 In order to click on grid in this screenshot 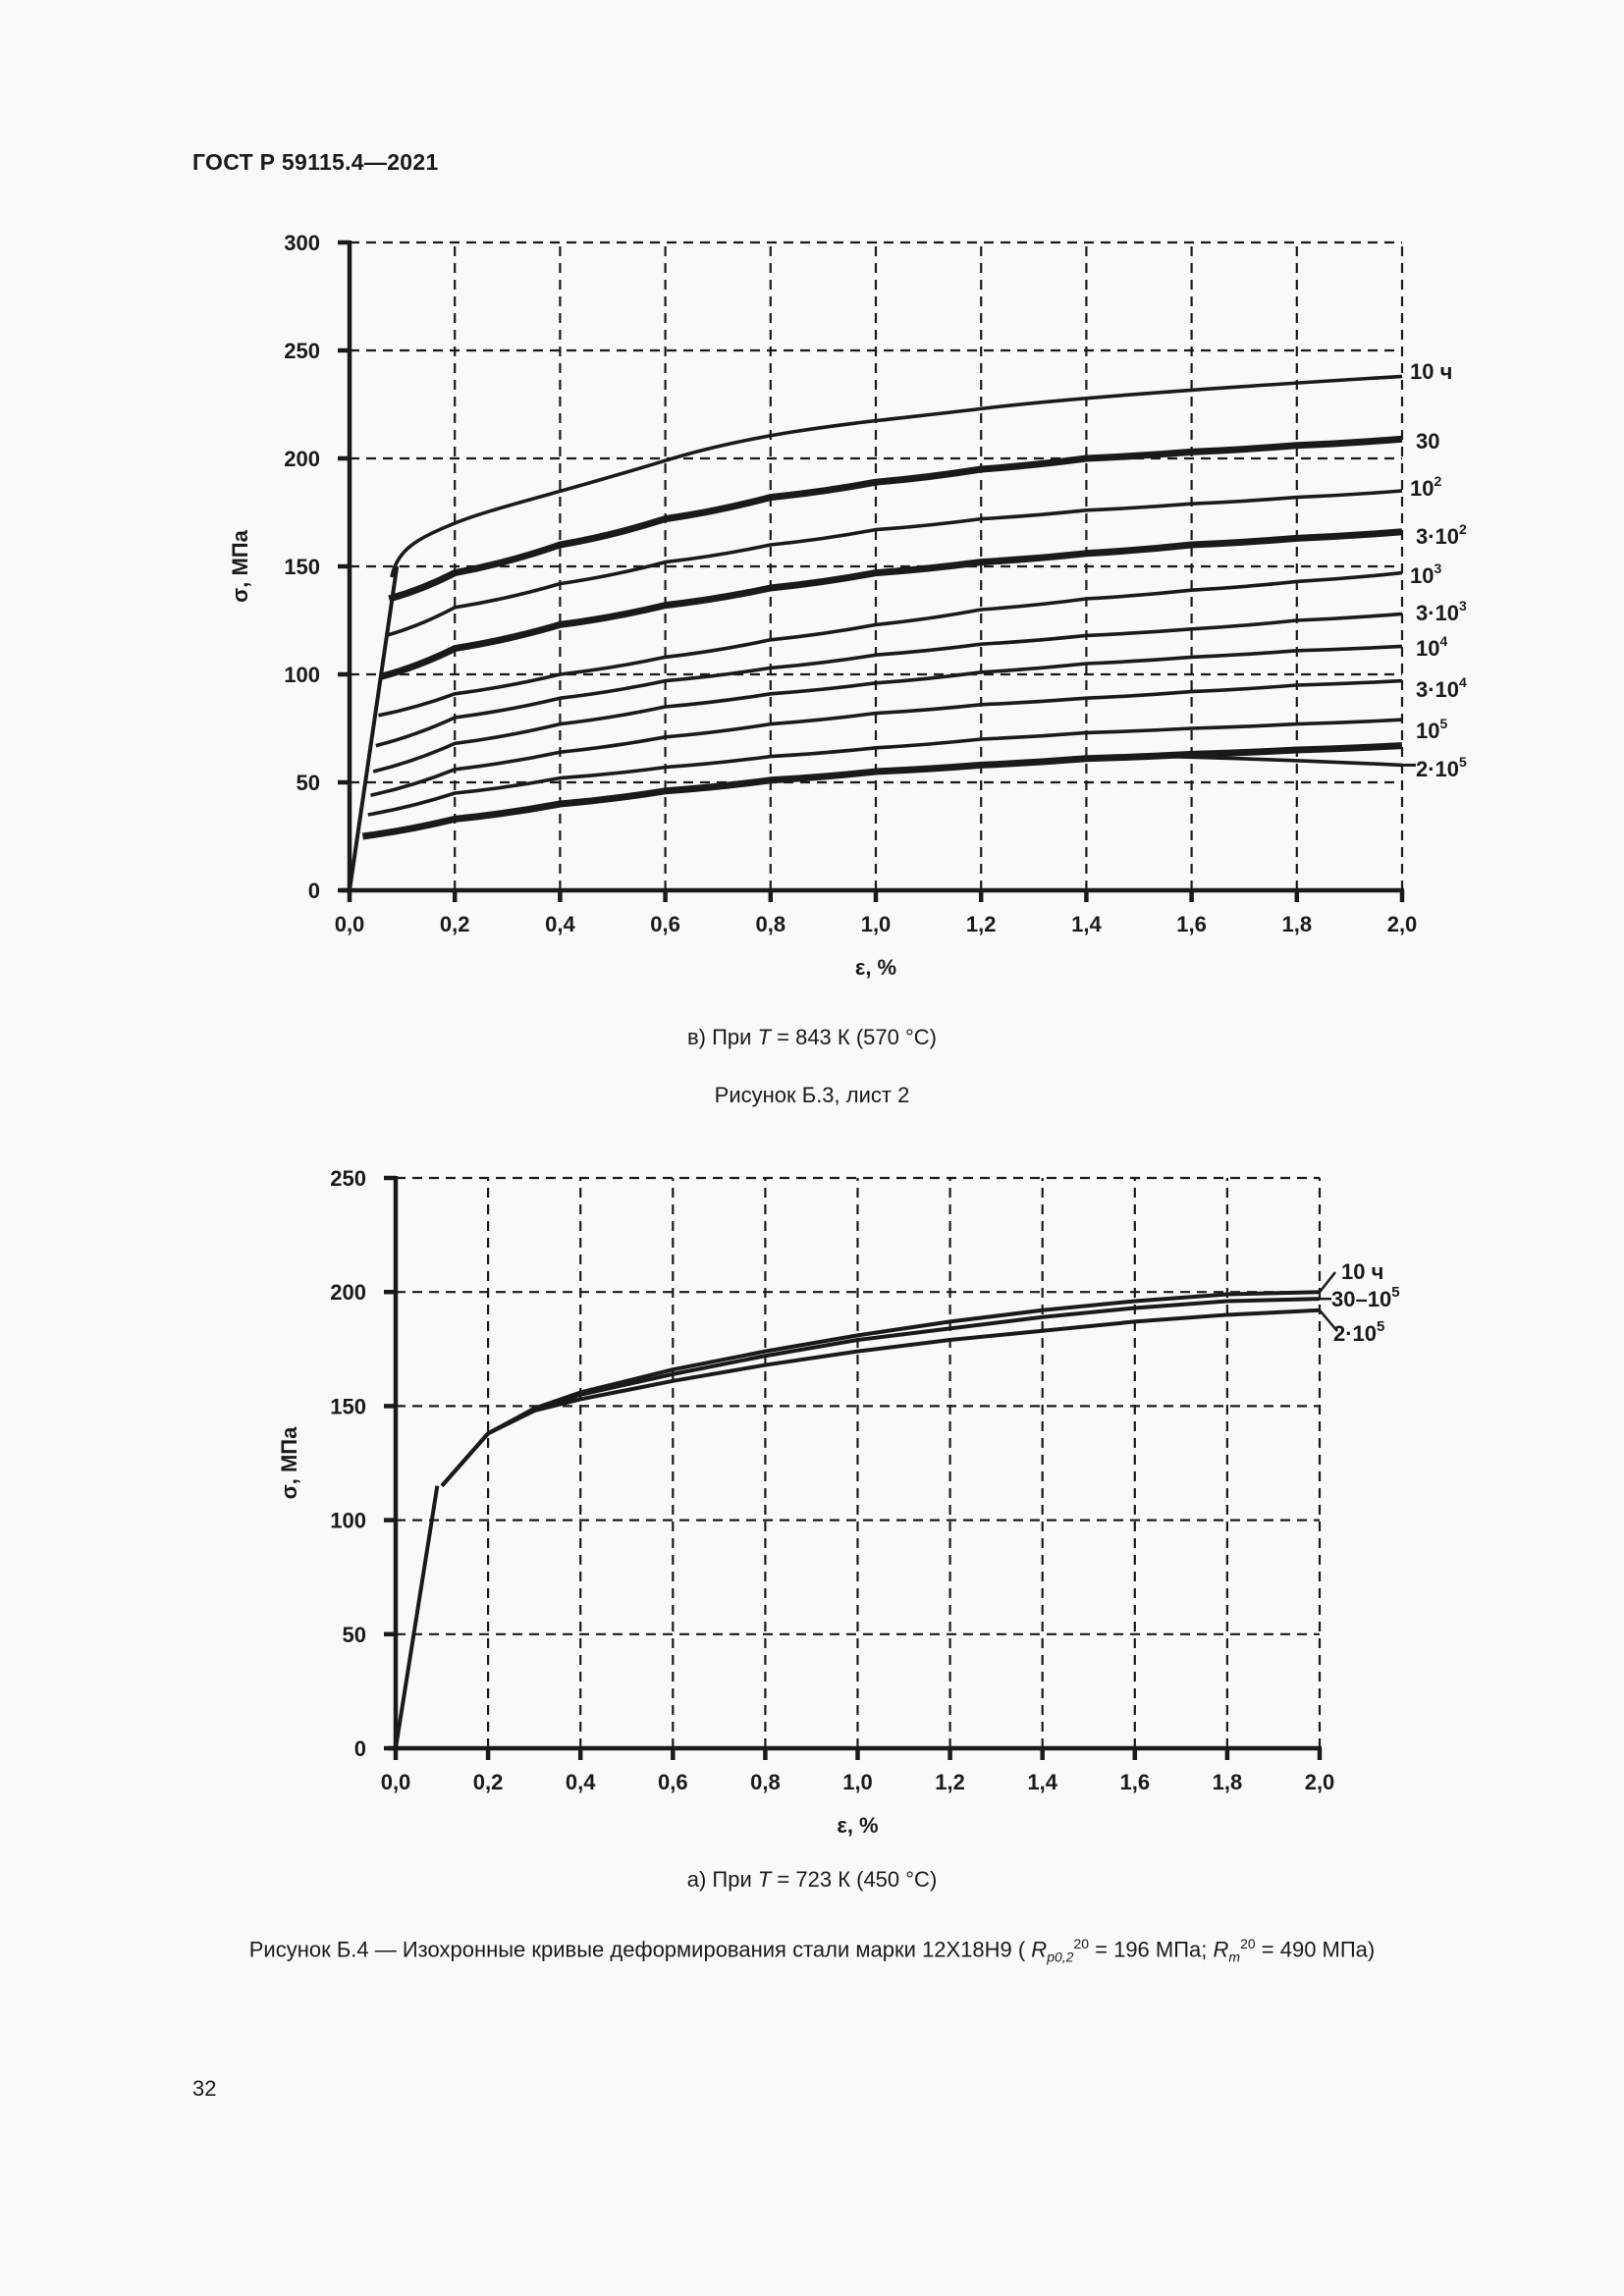, I will do `click(859, 1462)`.